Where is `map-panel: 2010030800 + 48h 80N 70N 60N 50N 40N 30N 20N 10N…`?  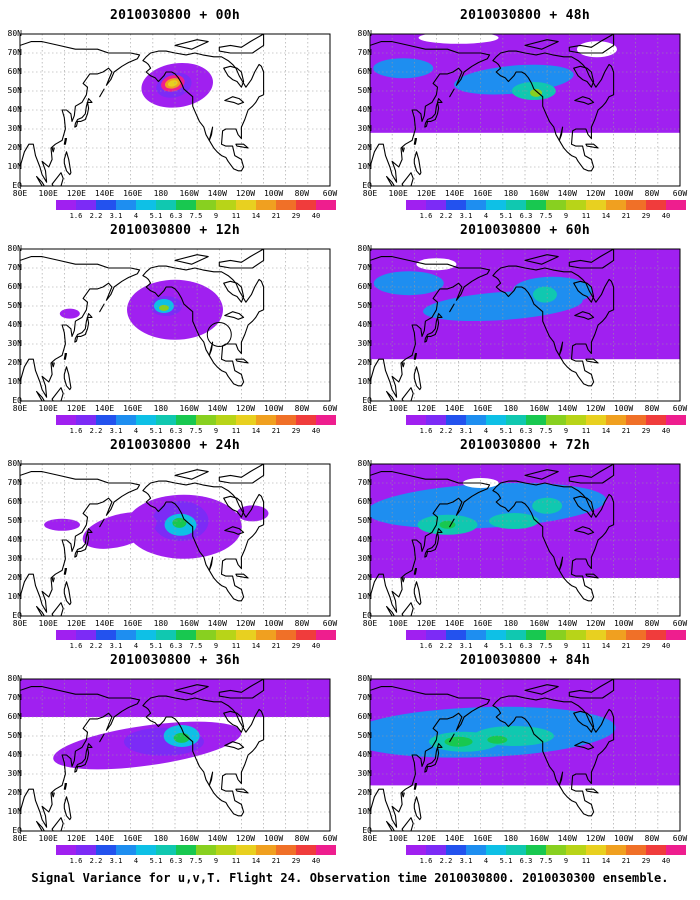
map-panel: 2010030800 + 48h 80N 70N 60N 50N 40N 30N 20N 10N… is located at coordinates (525, 110).